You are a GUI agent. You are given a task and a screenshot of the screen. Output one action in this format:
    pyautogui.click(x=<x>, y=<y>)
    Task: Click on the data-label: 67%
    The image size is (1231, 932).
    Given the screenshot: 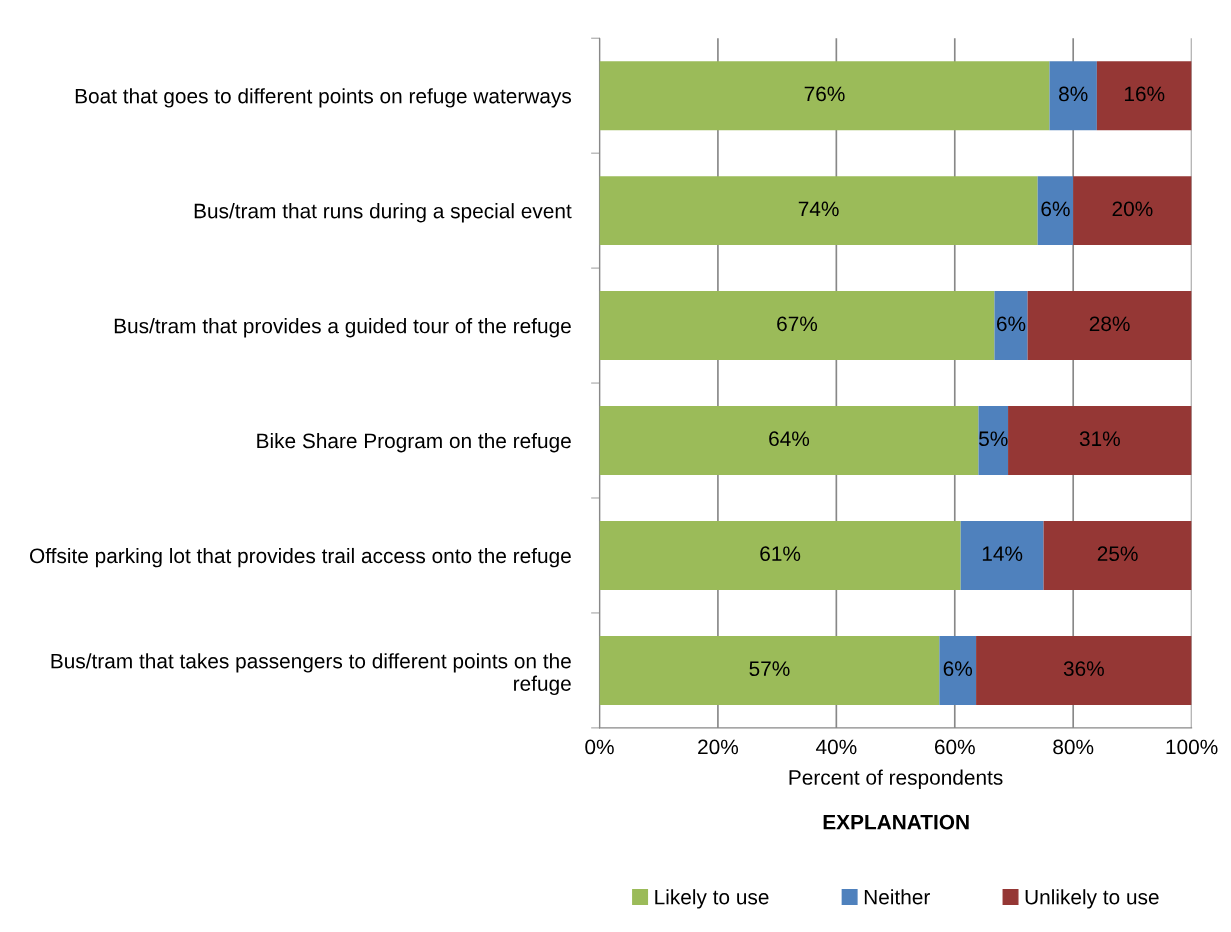 What is the action you would take?
    pyautogui.click(x=797, y=324)
    